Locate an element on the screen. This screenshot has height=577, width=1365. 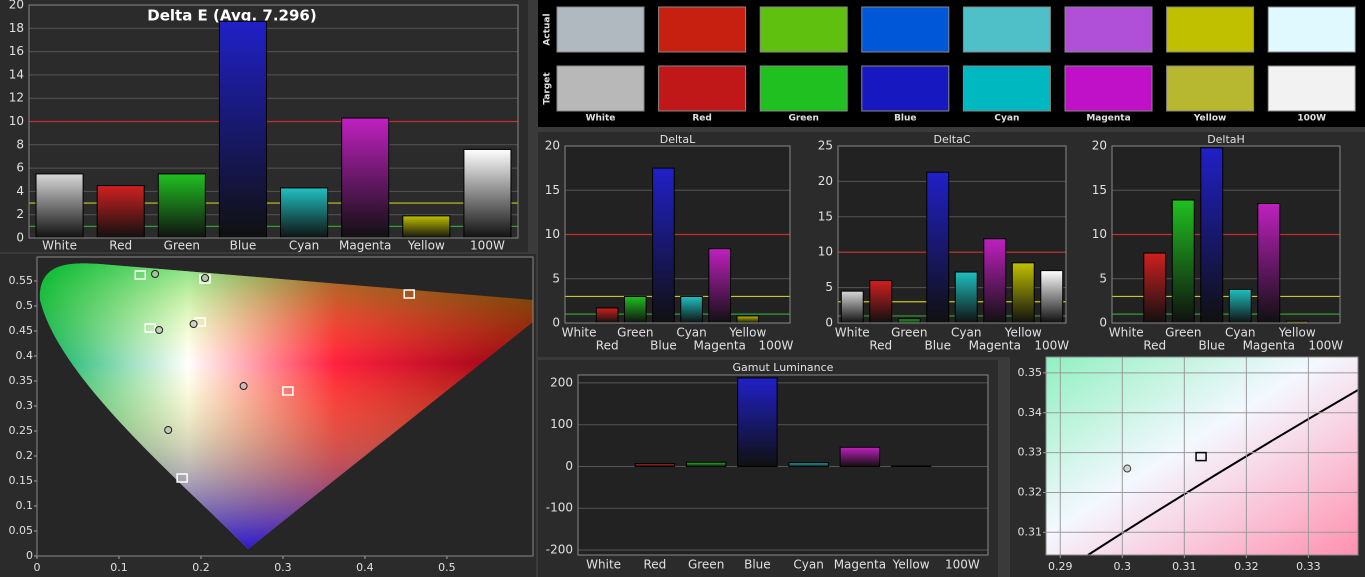
swatch-label: White is located at coordinates (601, 119).